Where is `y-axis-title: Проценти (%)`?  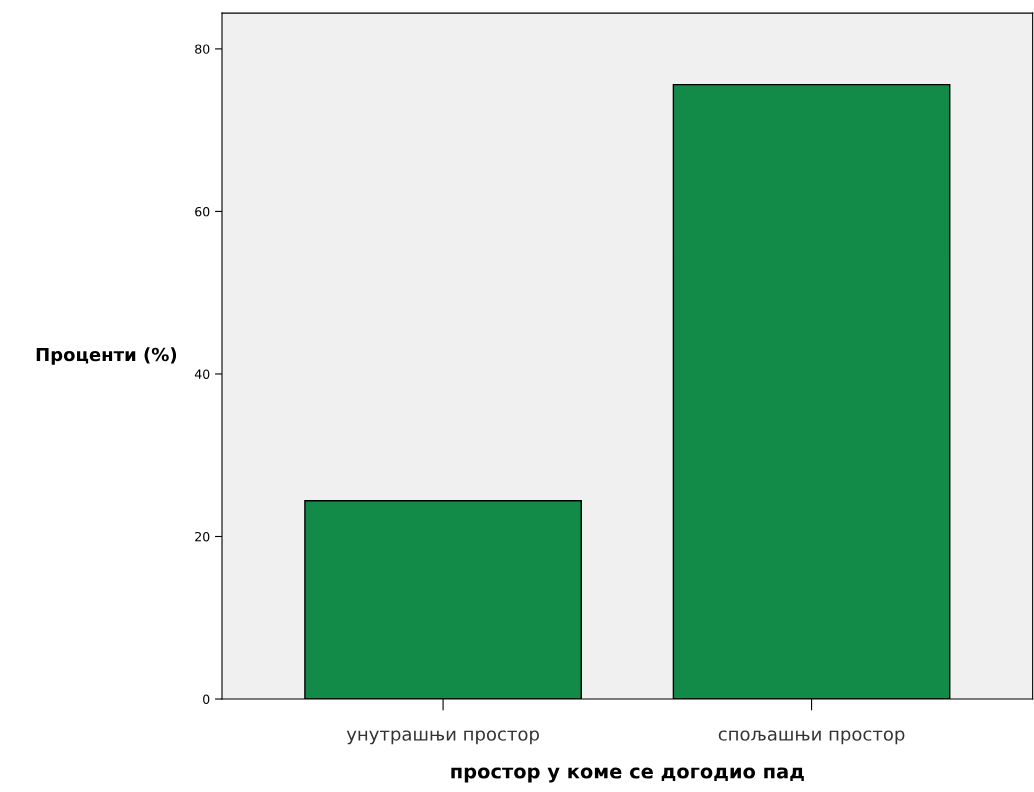 y-axis-title: Проценти (%) is located at coordinates (106, 356).